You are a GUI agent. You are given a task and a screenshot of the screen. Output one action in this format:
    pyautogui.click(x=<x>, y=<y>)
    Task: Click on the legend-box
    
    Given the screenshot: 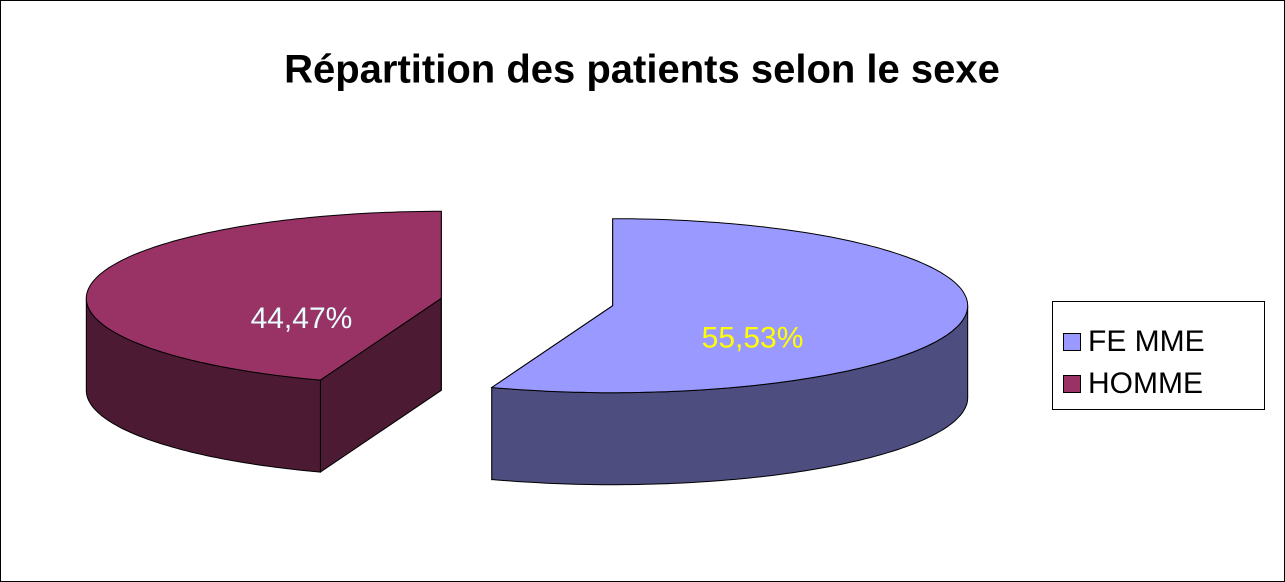 What is the action you would take?
    pyautogui.click(x=1158, y=355)
    